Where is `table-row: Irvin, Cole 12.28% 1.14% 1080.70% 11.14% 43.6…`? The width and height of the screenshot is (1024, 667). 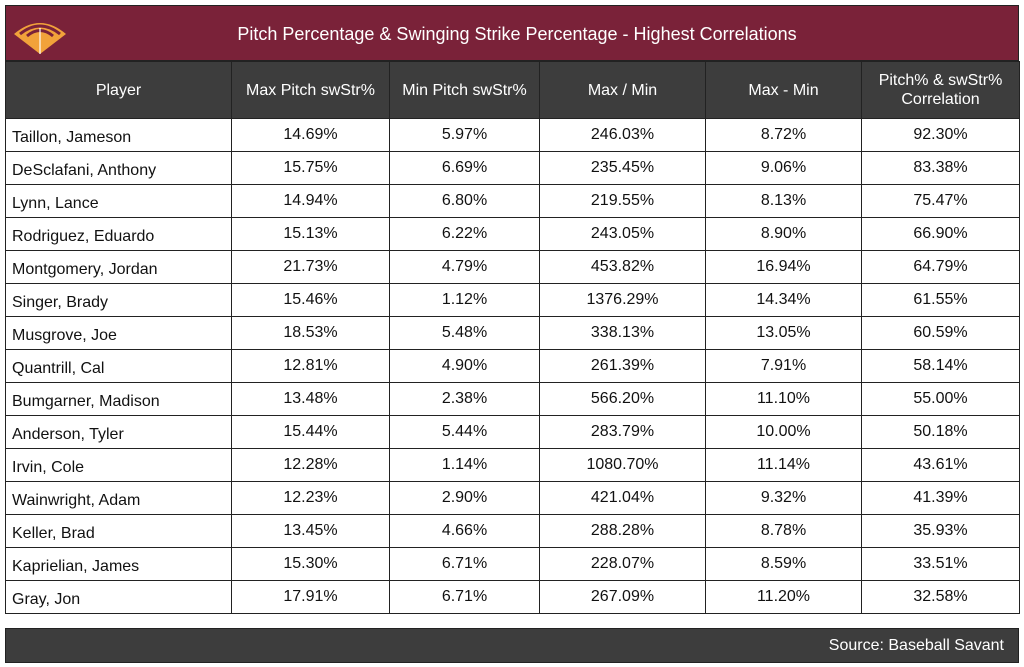
table-row: Irvin, Cole 12.28% 1.14% 1080.70% 11.14% 43.6… is located at coordinates (512, 465).